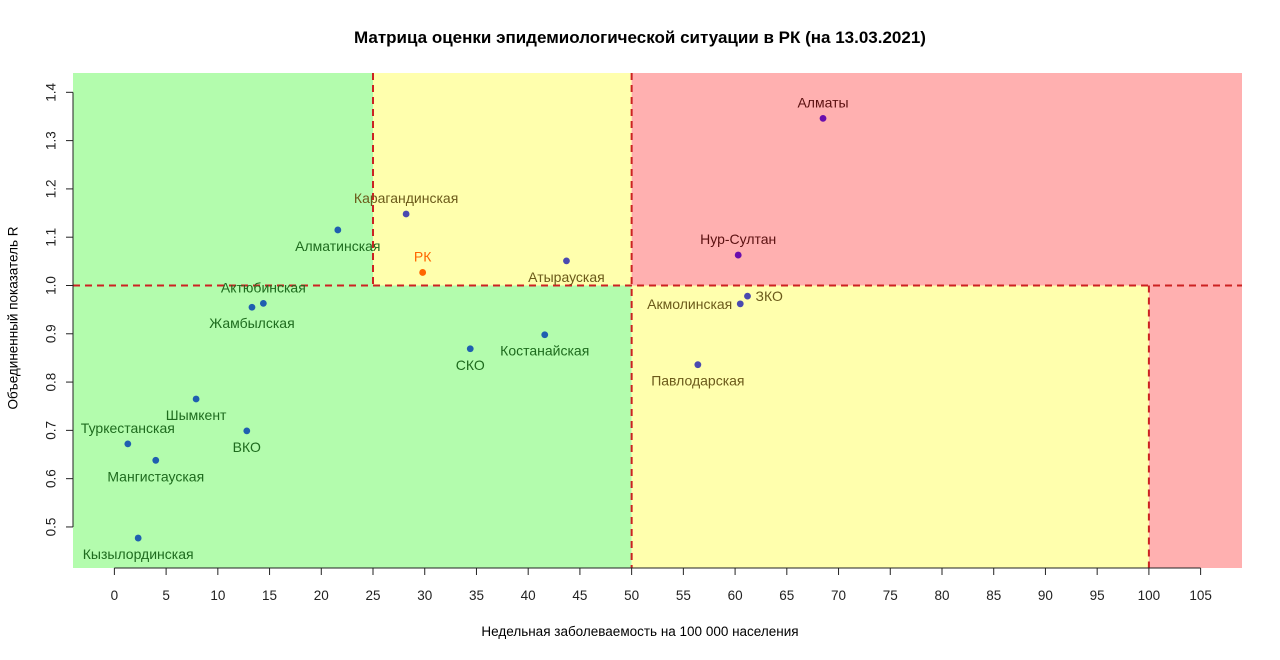 This screenshot has width=1280, height=660. I want to click on point-label: ЗКО, so click(769, 296).